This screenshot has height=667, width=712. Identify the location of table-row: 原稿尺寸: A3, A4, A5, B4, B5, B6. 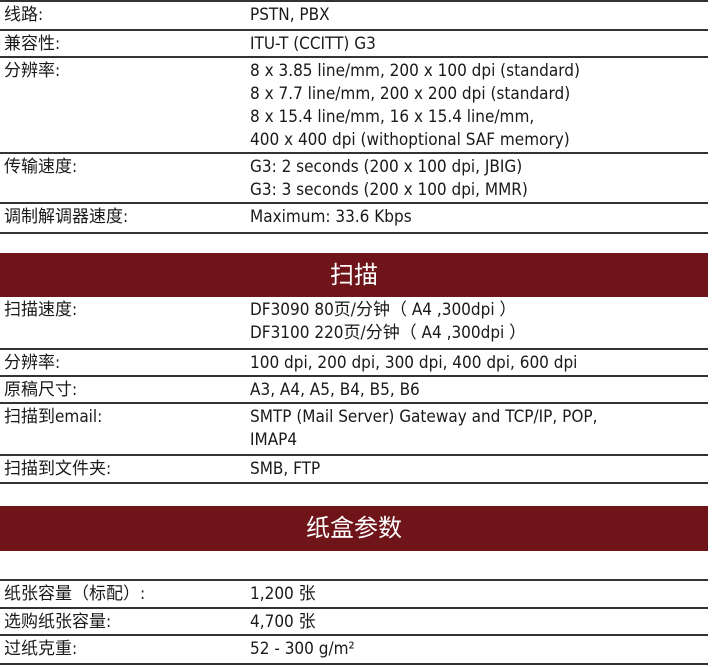
(354, 390).